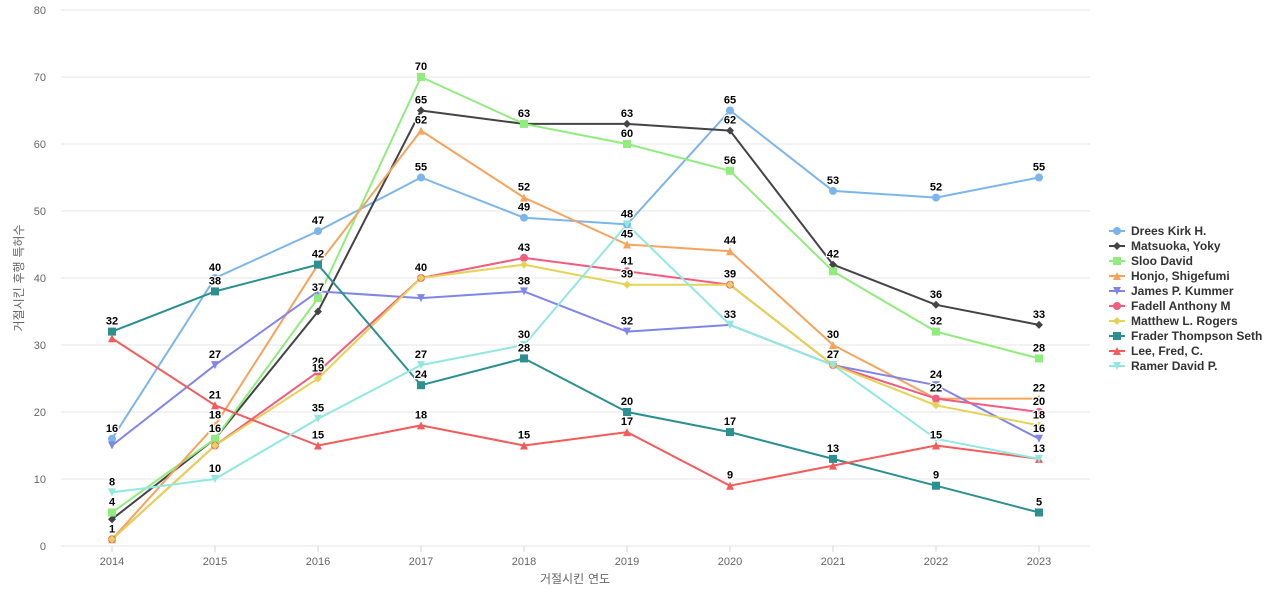  I want to click on legend-item: Frader Thompson Seth, so click(1185, 335).